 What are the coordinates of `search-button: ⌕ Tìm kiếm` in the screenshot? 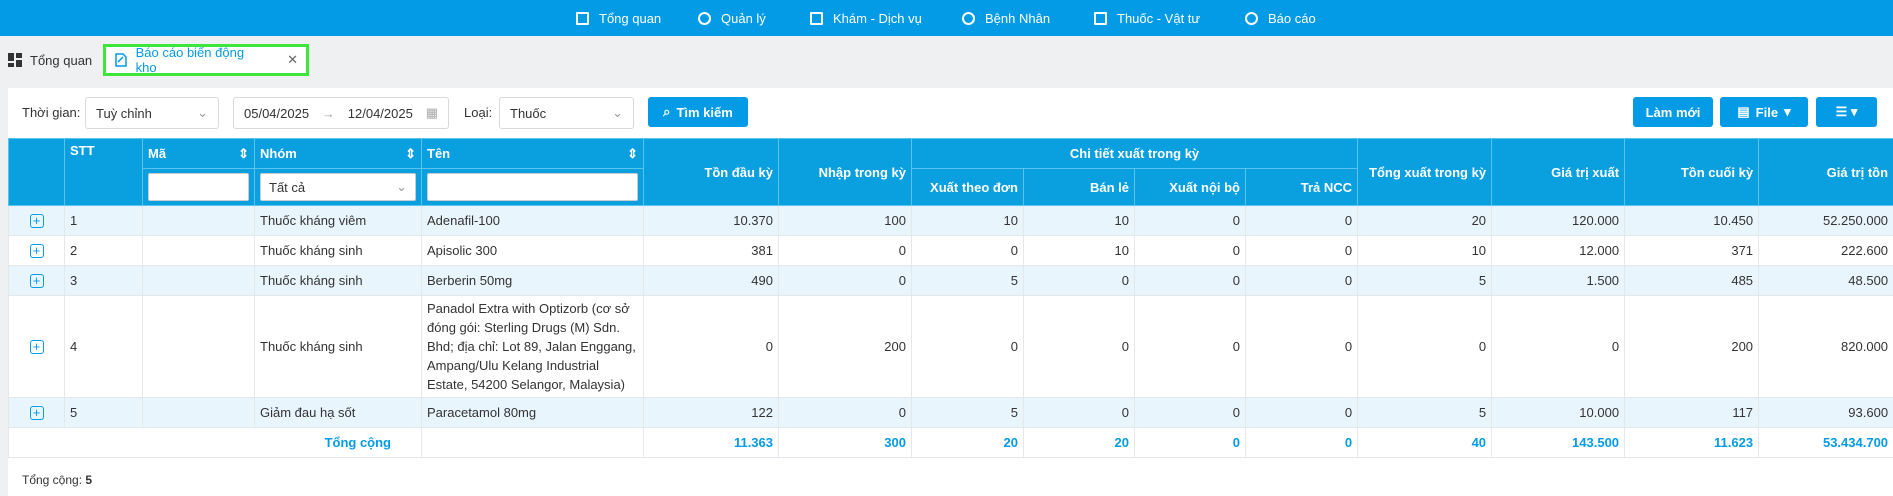 It's located at (698, 112).